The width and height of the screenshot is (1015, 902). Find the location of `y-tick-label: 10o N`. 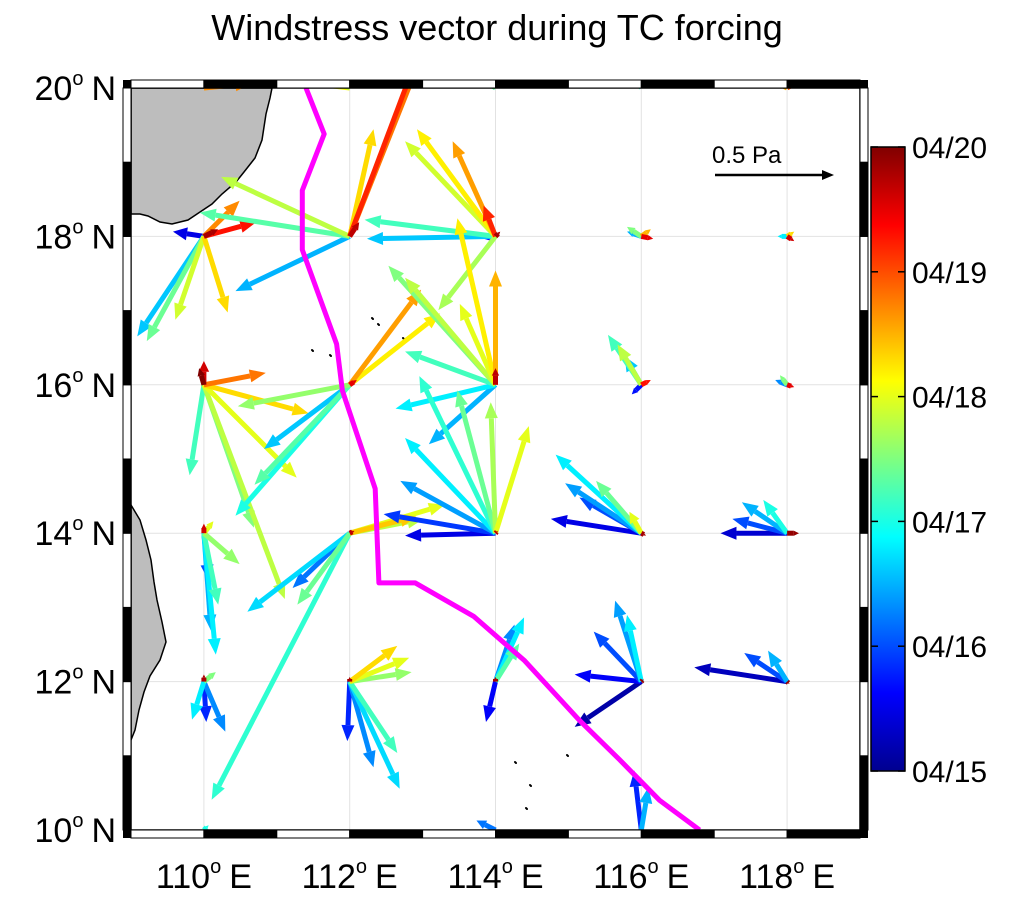

y-tick-label: 10o N is located at coordinates (75, 830).